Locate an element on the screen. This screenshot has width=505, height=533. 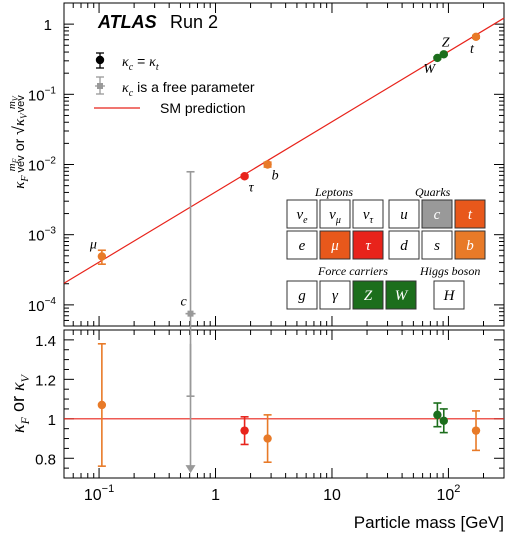
y-tick-label: 1.2 is located at coordinates (45, 380).